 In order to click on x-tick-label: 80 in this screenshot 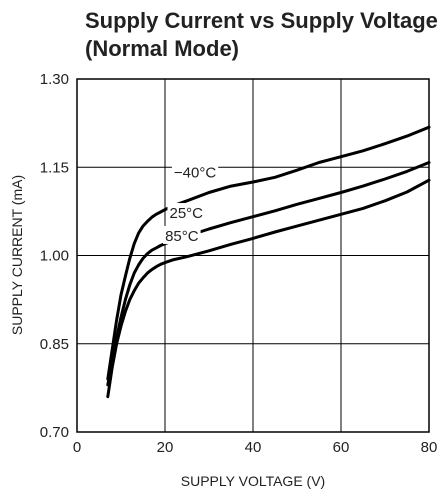, I will do `click(429, 447)`.